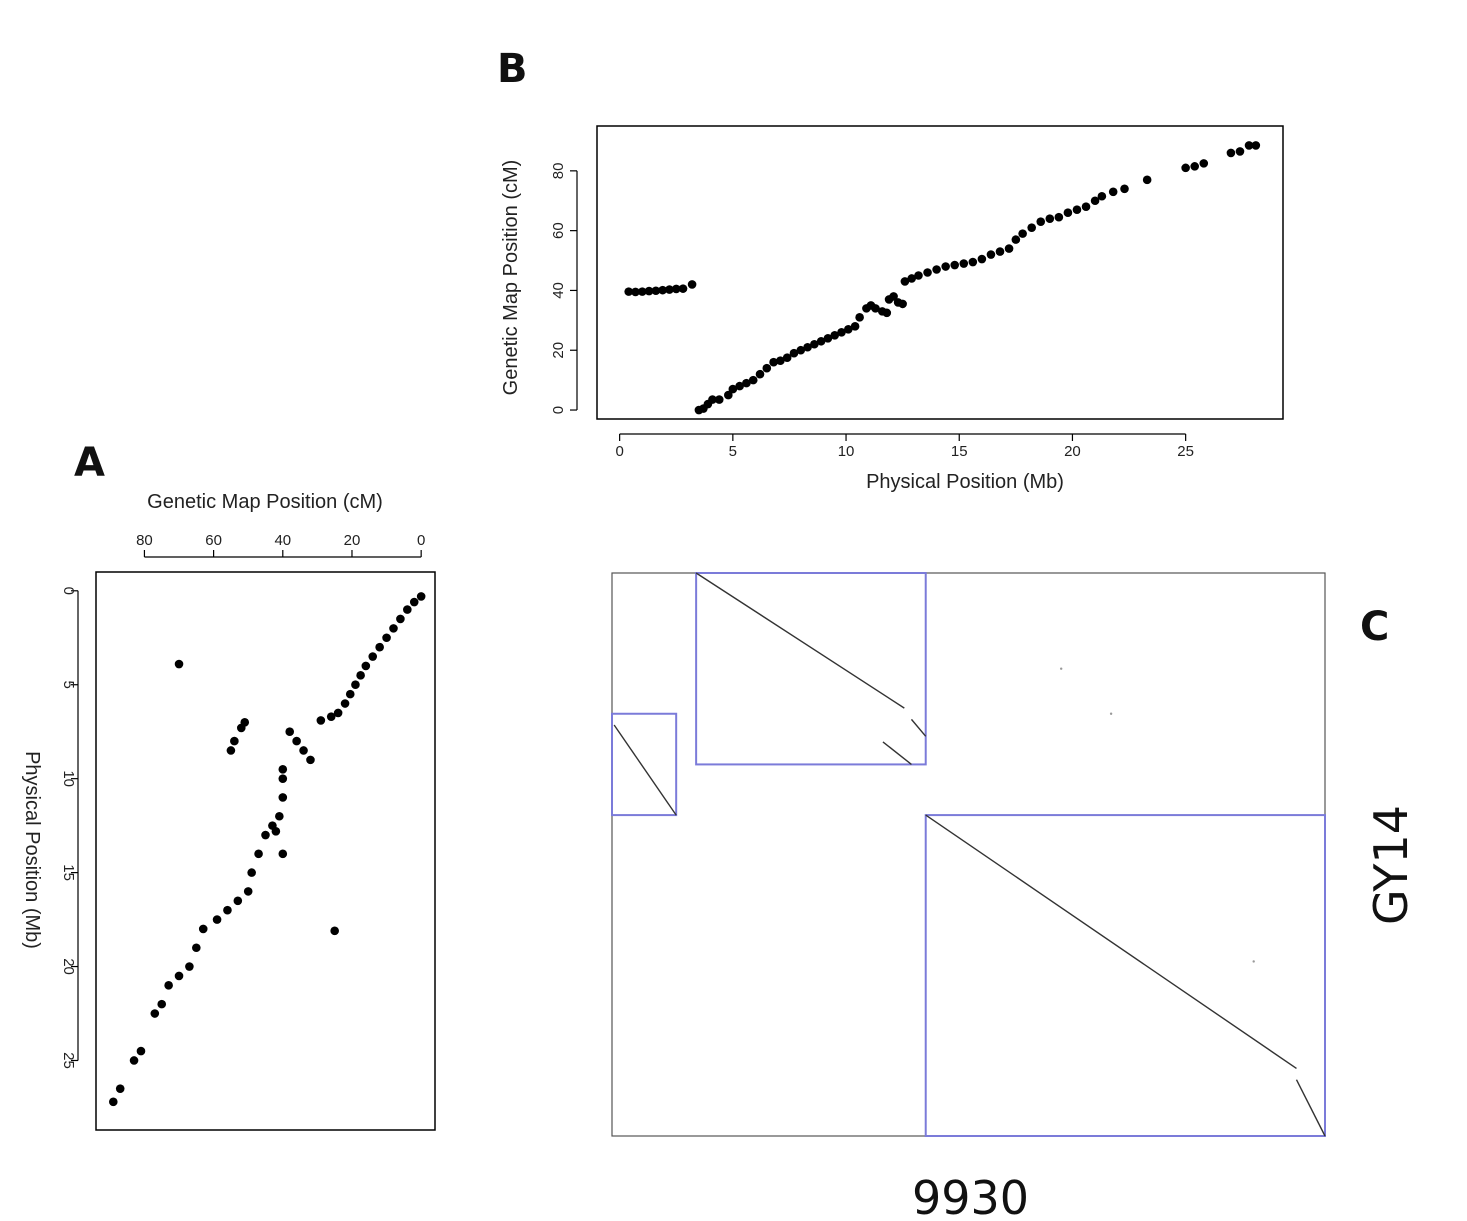 The height and width of the screenshot is (1221, 1467). I want to click on panel-b-y-tick-label: 80, so click(558, 171).